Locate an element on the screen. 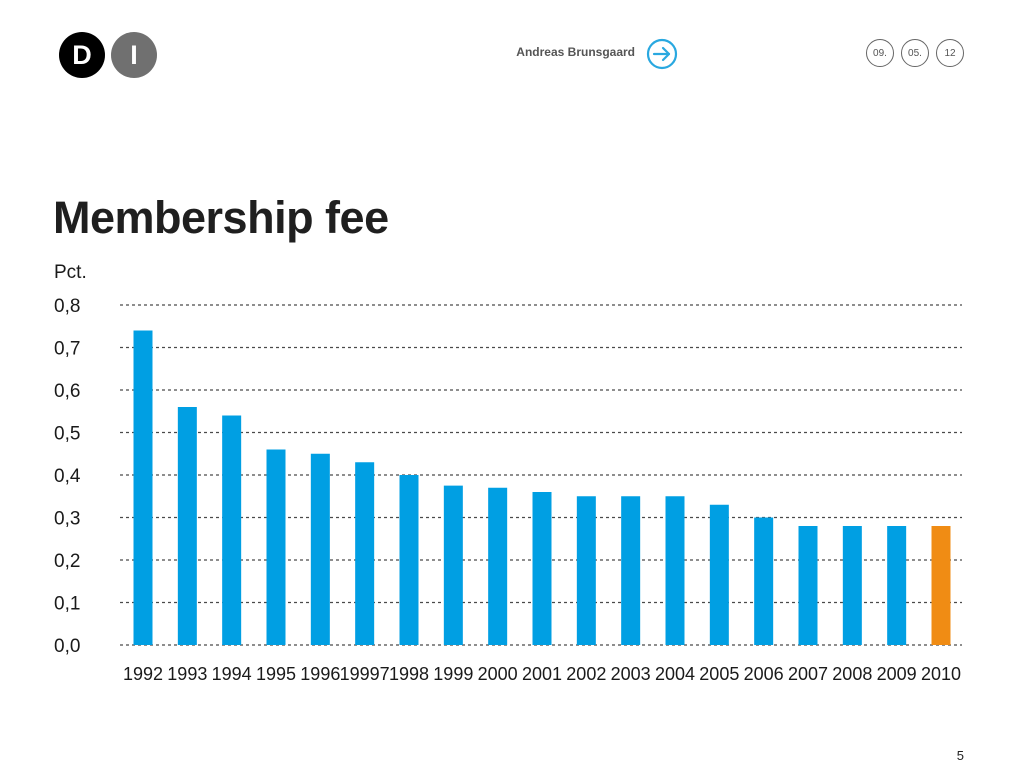  x-tick-label: 2006 is located at coordinates (764, 674).